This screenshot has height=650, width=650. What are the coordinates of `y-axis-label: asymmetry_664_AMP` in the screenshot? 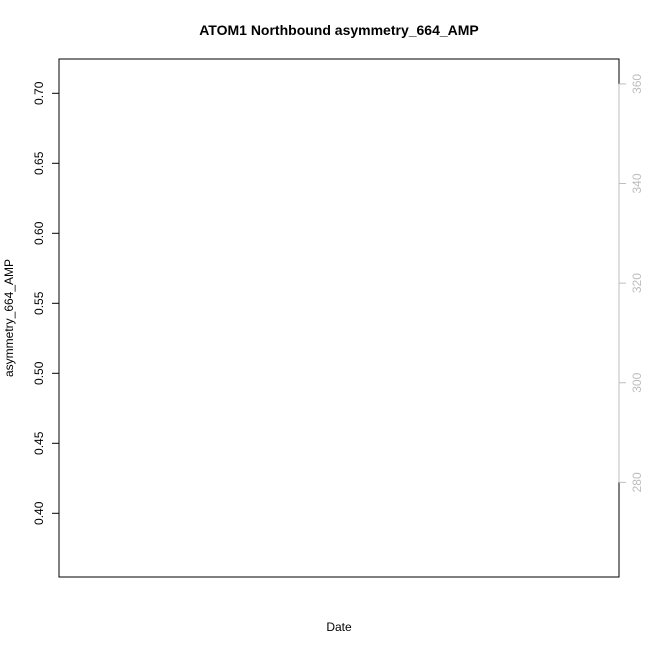 It's located at (9, 318).